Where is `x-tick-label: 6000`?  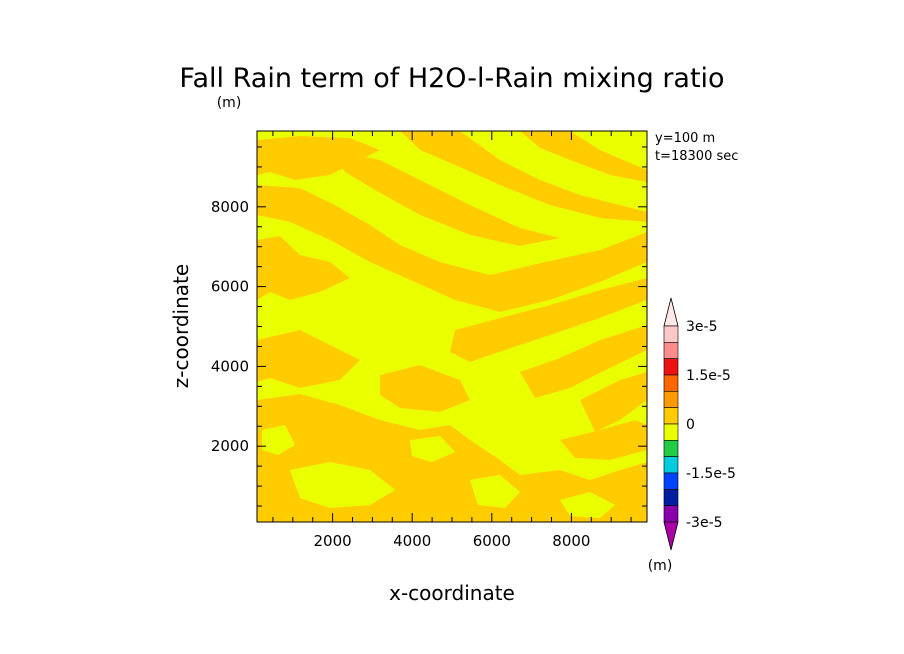
x-tick-label: 6000 is located at coordinates (492, 541).